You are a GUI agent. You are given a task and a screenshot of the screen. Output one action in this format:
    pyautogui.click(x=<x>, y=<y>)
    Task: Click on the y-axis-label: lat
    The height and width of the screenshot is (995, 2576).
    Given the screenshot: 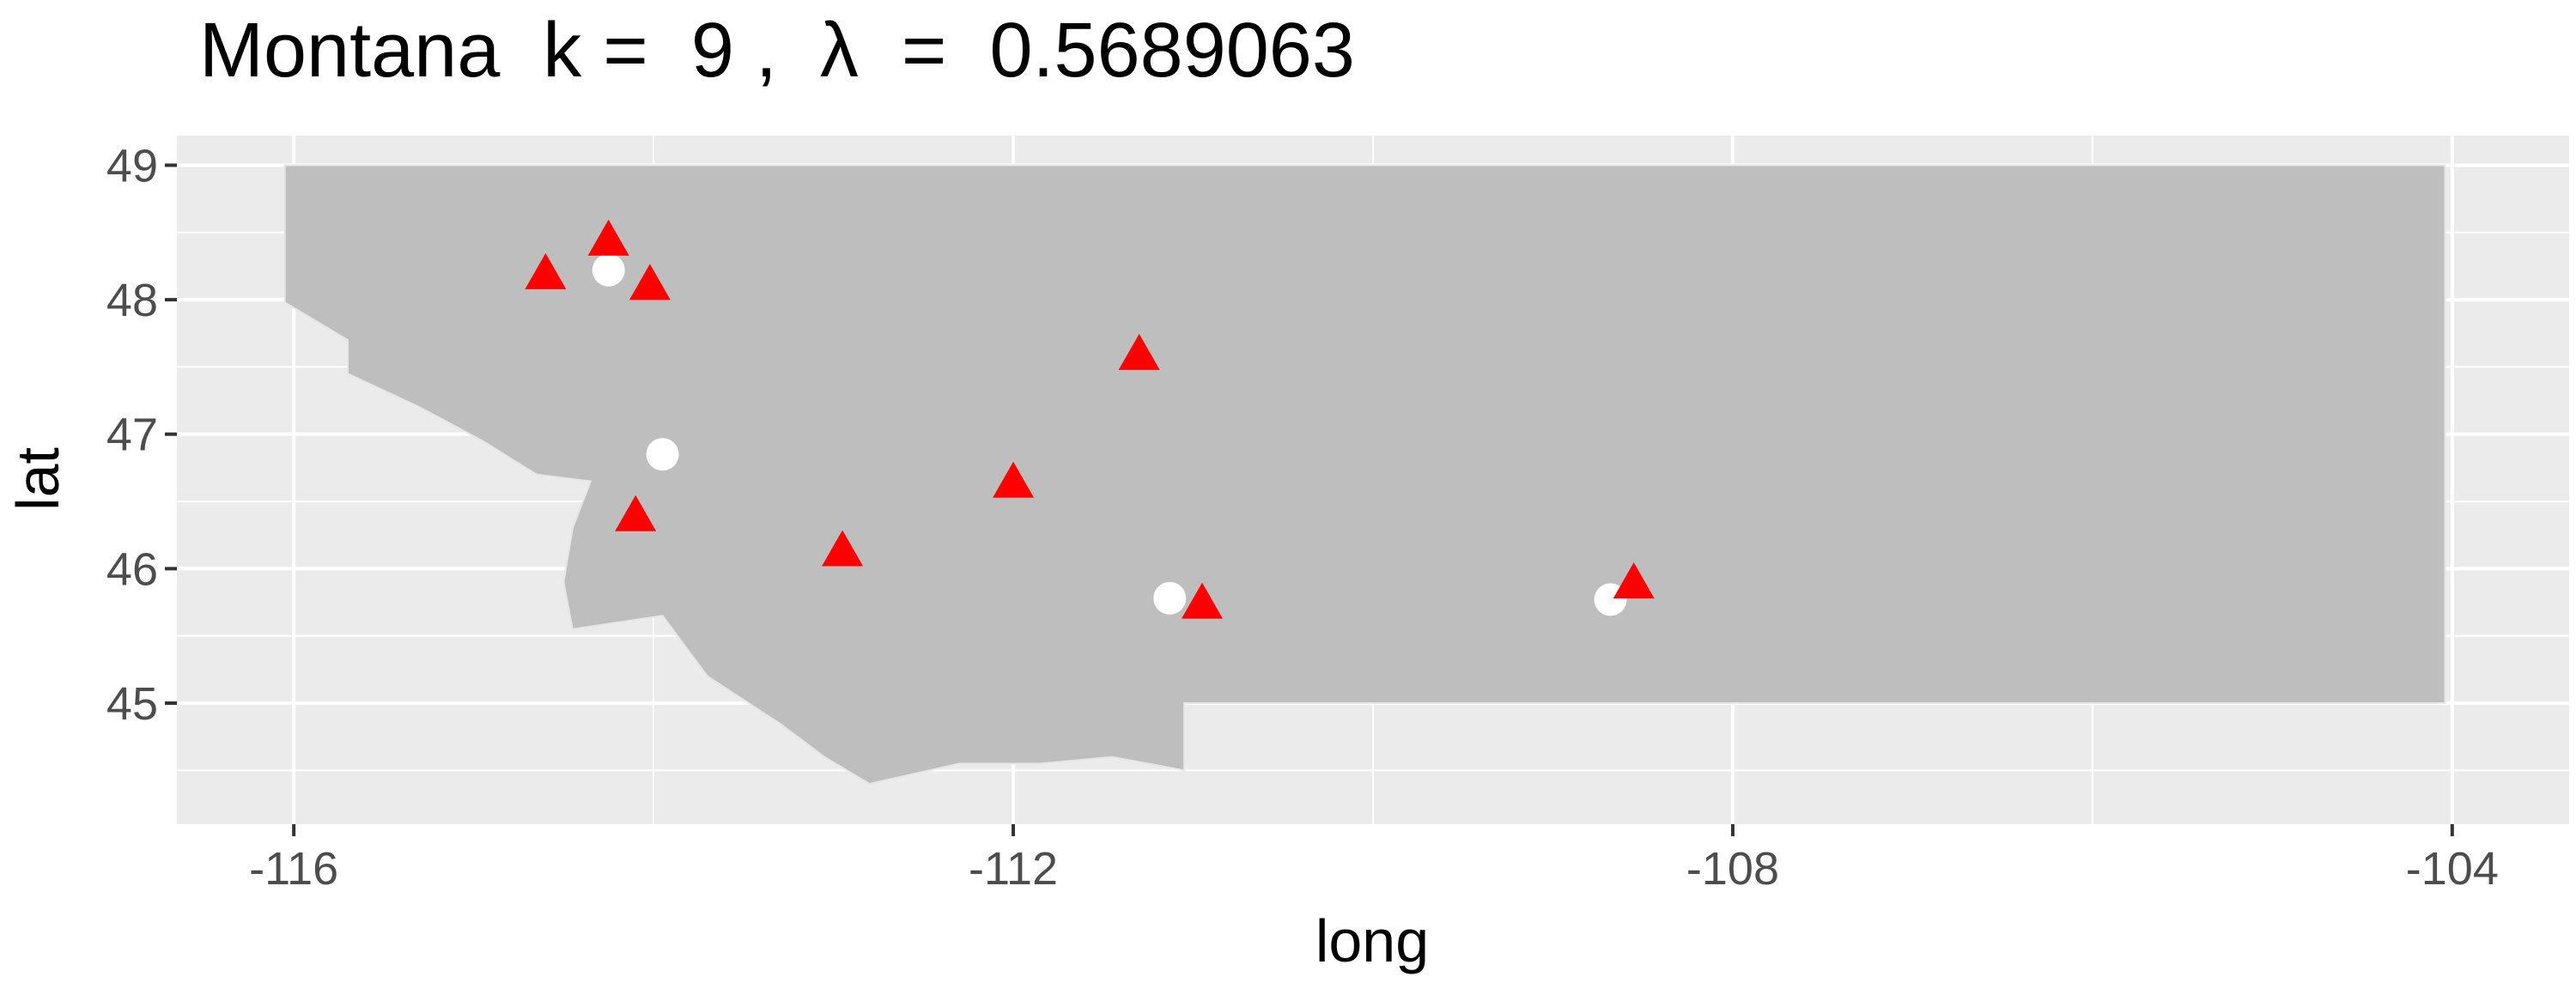 What is the action you would take?
    pyautogui.click(x=37, y=479)
    